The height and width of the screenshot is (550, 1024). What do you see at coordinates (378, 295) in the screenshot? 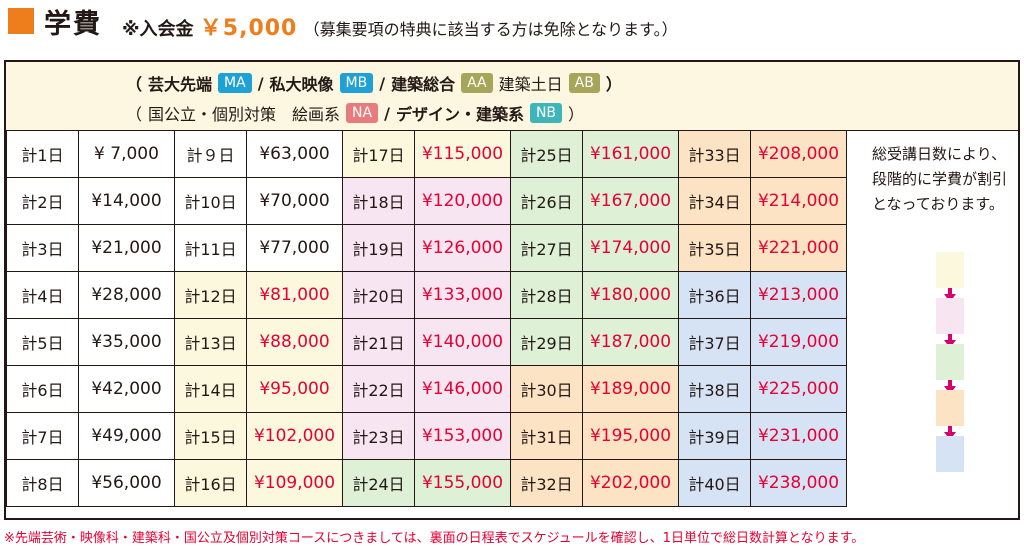
I see `day-count-cell: 計20日` at bounding box center [378, 295].